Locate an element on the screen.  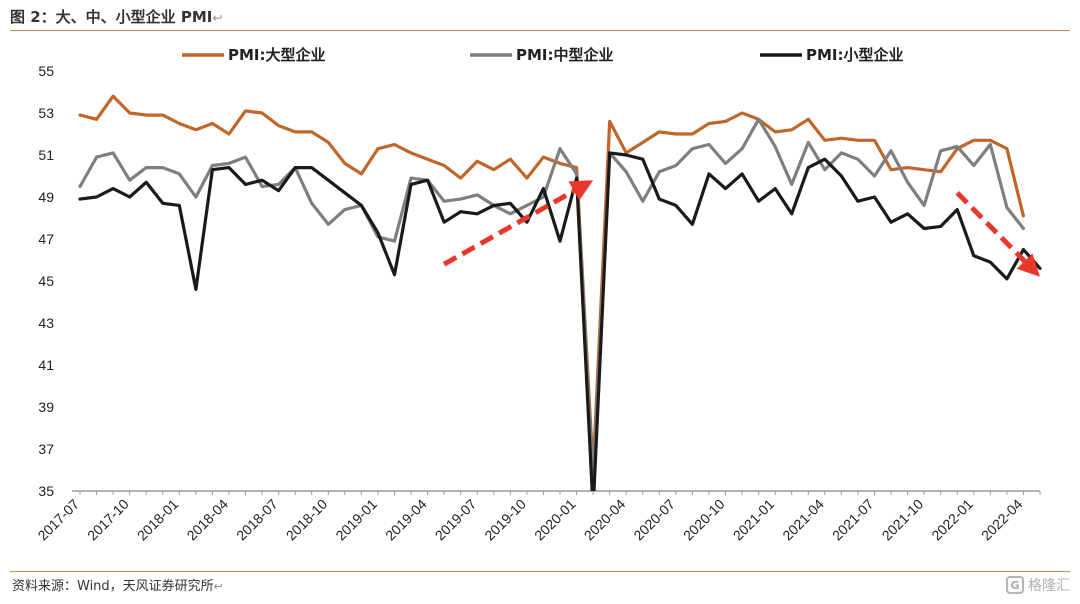
y-tick-label: 55 is located at coordinates (46, 71).